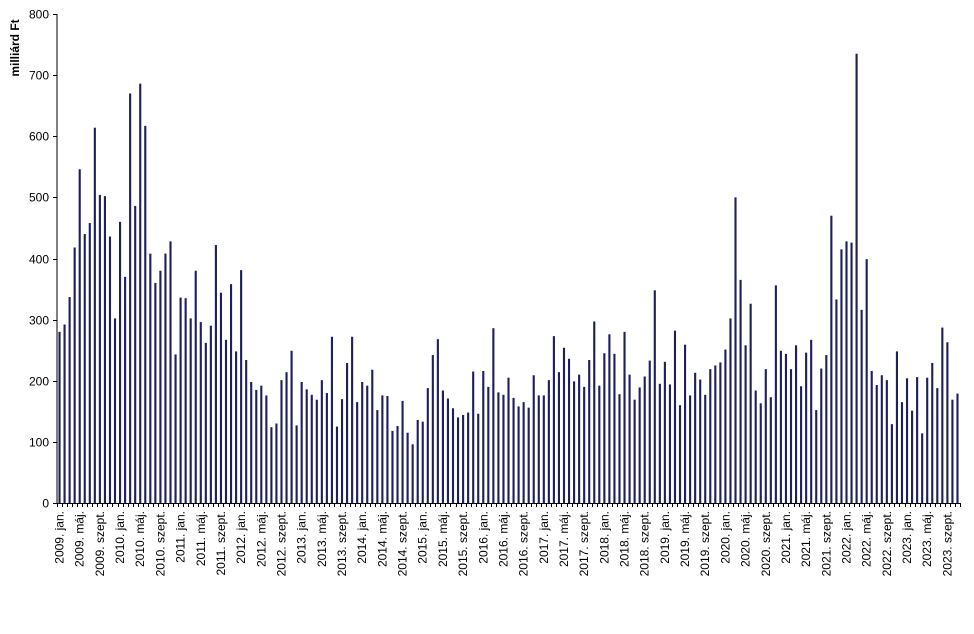  I want to click on y-axis-label: milliárd Ft, so click(15, 47).